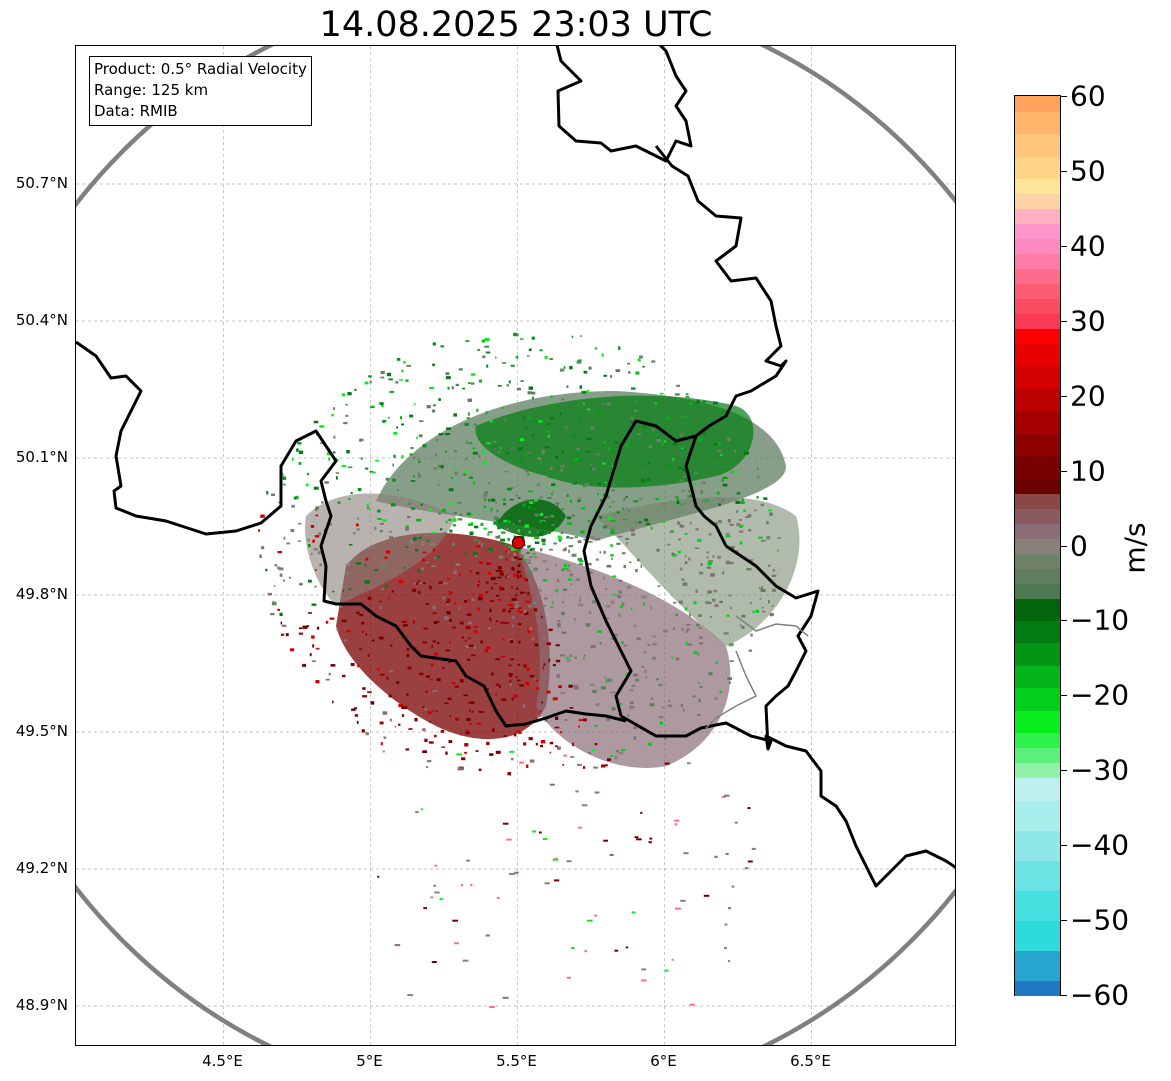  Describe the element at coordinates (1100, 695) in the screenshot. I see `colorbar-tick-label: −20` at that location.